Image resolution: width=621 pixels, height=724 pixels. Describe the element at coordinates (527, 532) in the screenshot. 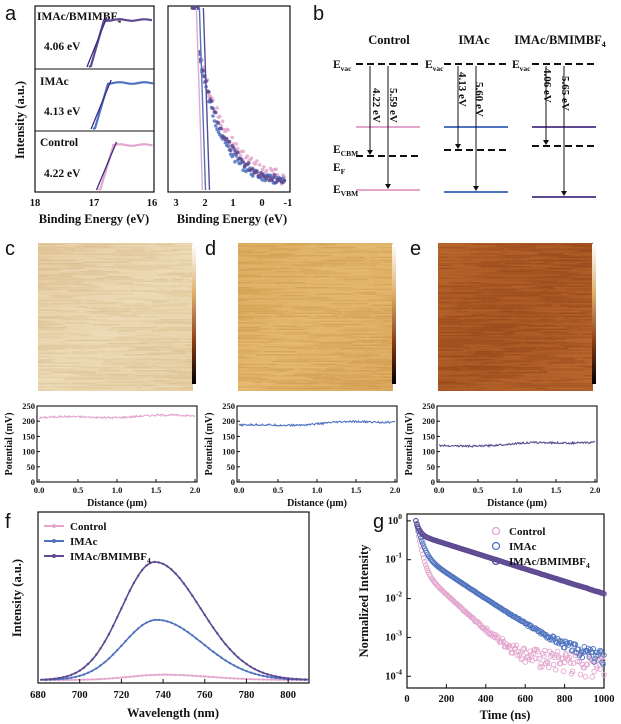

I see `trpl-legend-control: Control` at that location.